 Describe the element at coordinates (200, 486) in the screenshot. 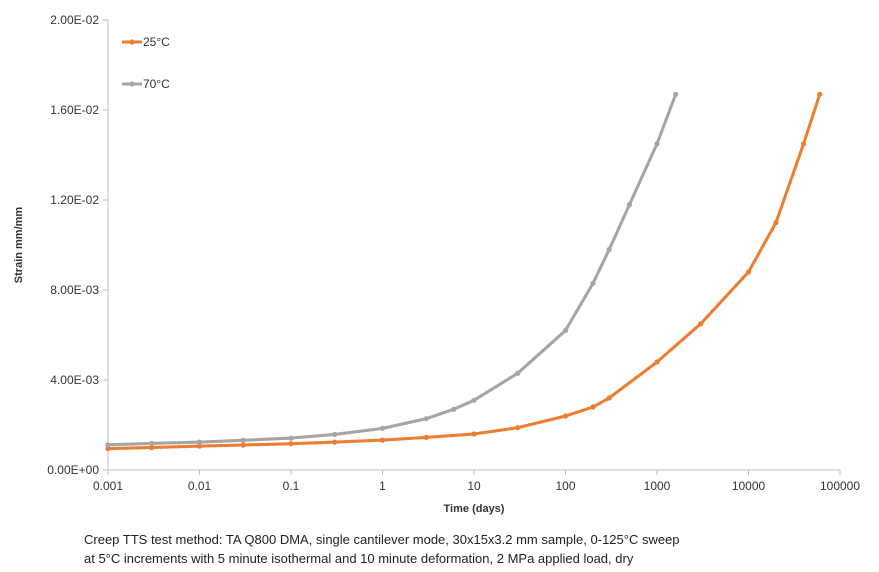

I see `x-tick-label: 0.01` at that location.